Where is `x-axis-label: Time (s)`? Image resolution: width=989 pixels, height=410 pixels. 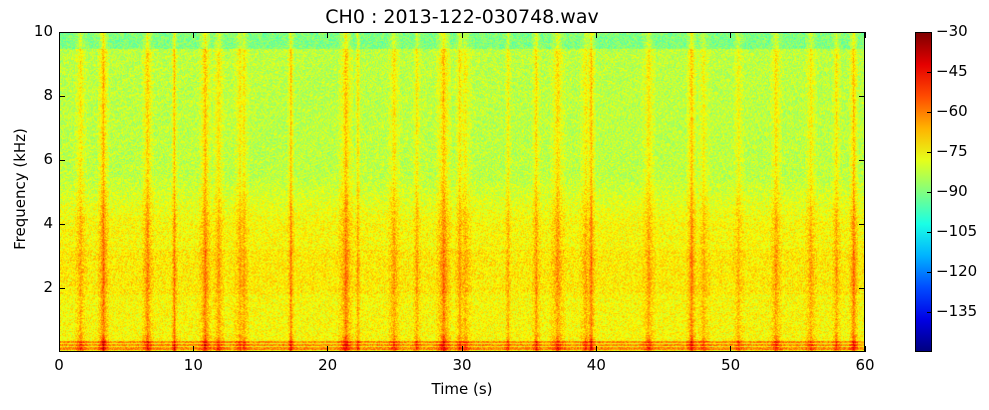 x-axis-label: Time (s) is located at coordinates (462, 389).